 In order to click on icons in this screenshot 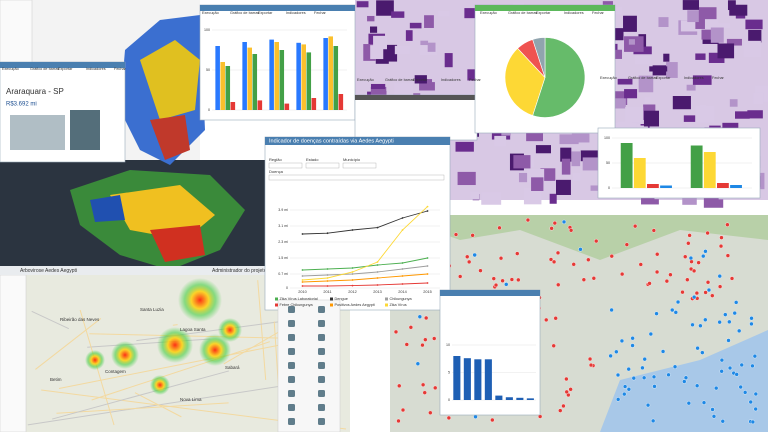, I will do `click(306, 365)`.